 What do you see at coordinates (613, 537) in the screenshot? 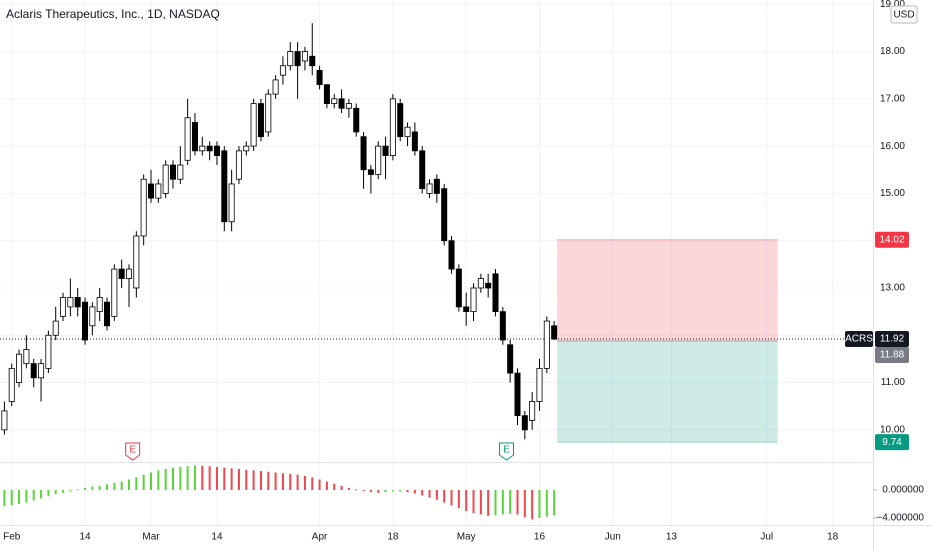
I see `x-tick-label: Jun` at bounding box center [613, 537].